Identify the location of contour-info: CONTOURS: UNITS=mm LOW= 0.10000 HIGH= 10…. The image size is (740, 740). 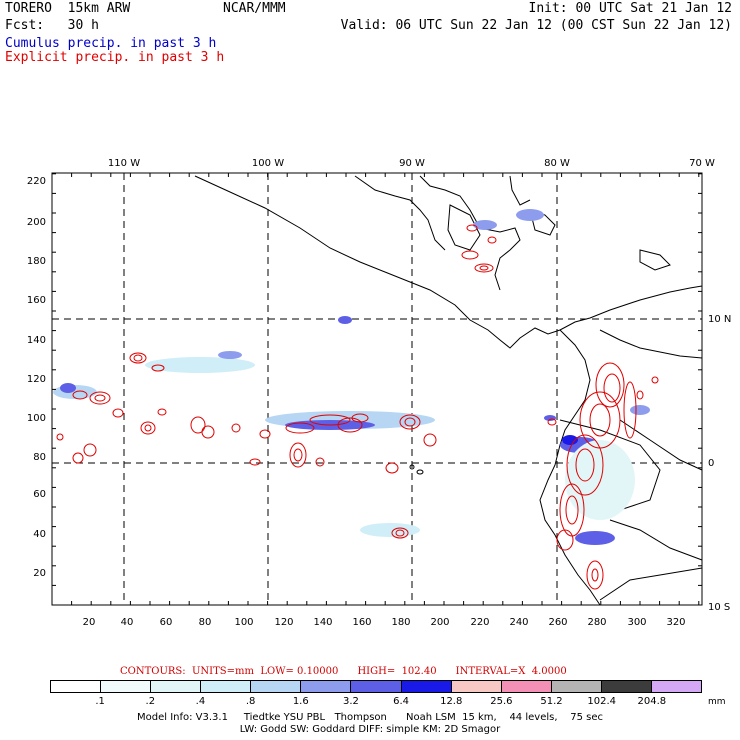
(343, 671).